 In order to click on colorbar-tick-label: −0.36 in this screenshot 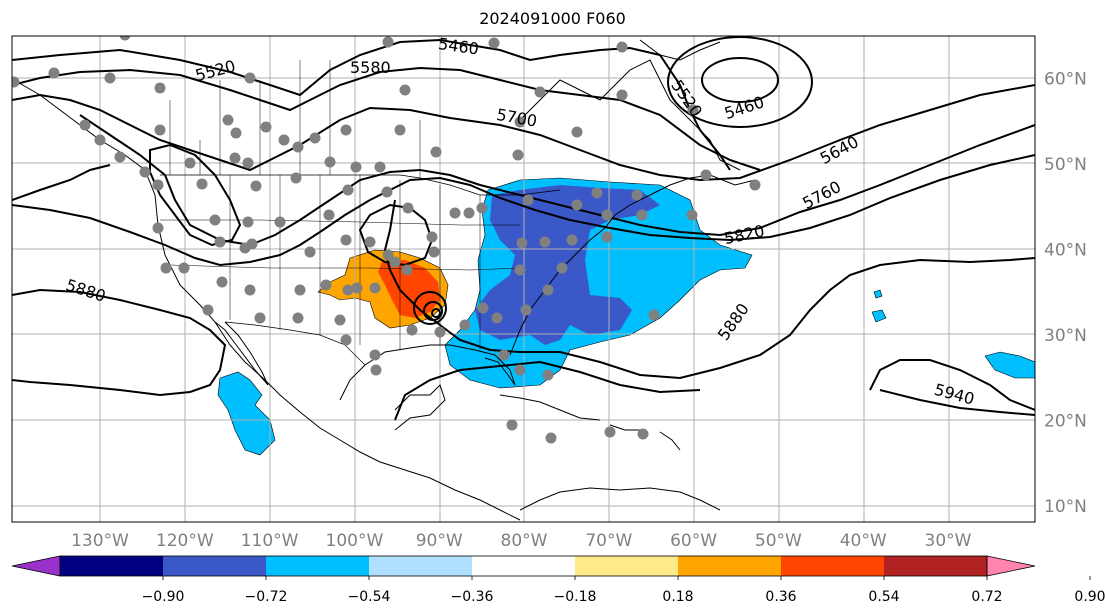, I will do `click(472, 597)`.